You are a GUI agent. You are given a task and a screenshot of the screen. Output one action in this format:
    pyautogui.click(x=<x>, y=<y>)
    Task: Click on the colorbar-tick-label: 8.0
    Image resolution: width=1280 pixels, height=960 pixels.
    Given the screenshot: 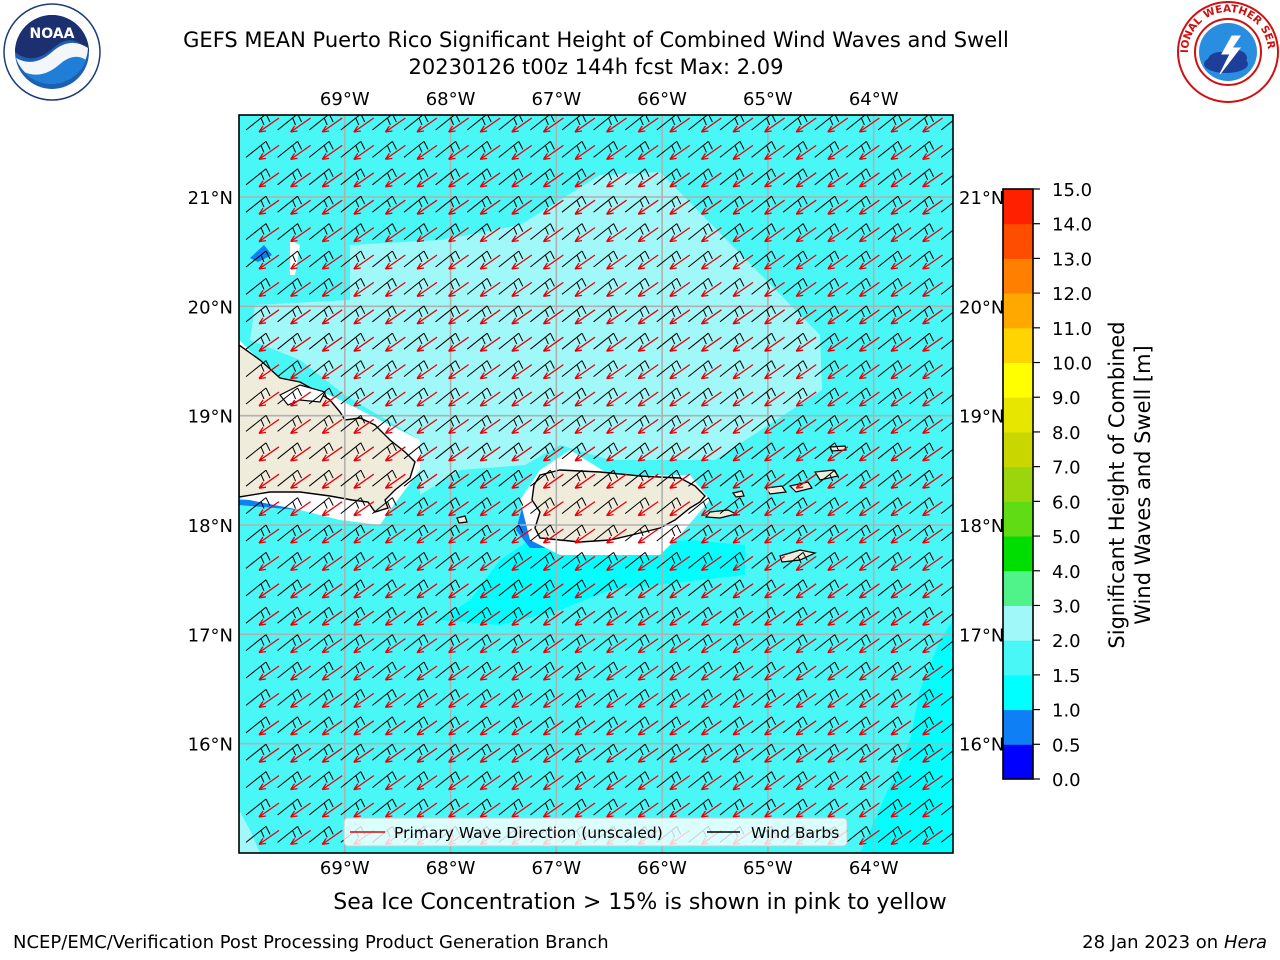 What is the action you would take?
    pyautogui.click(x=1066, y=433)
    